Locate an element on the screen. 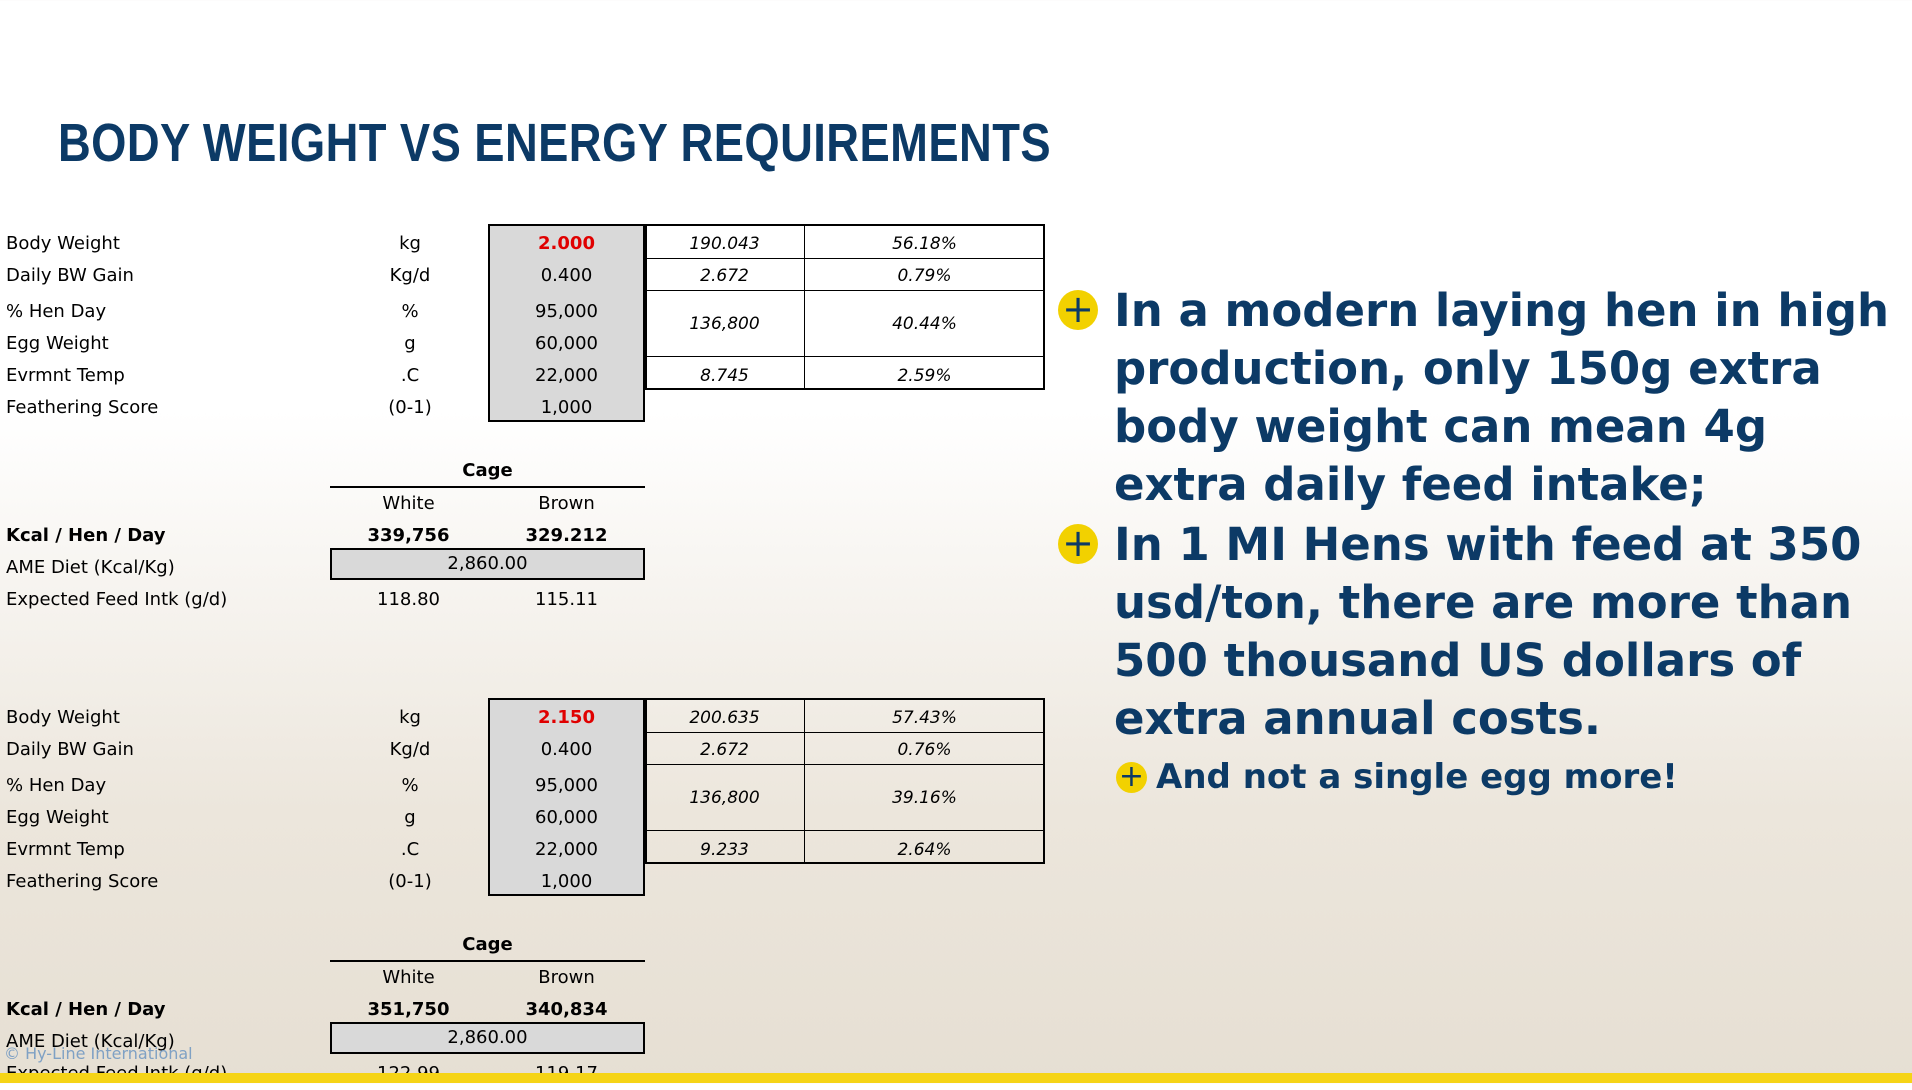 The height and width of the screenshot is (1090, 1912). result-value: 9.233 is located at coordinates (724, 850).